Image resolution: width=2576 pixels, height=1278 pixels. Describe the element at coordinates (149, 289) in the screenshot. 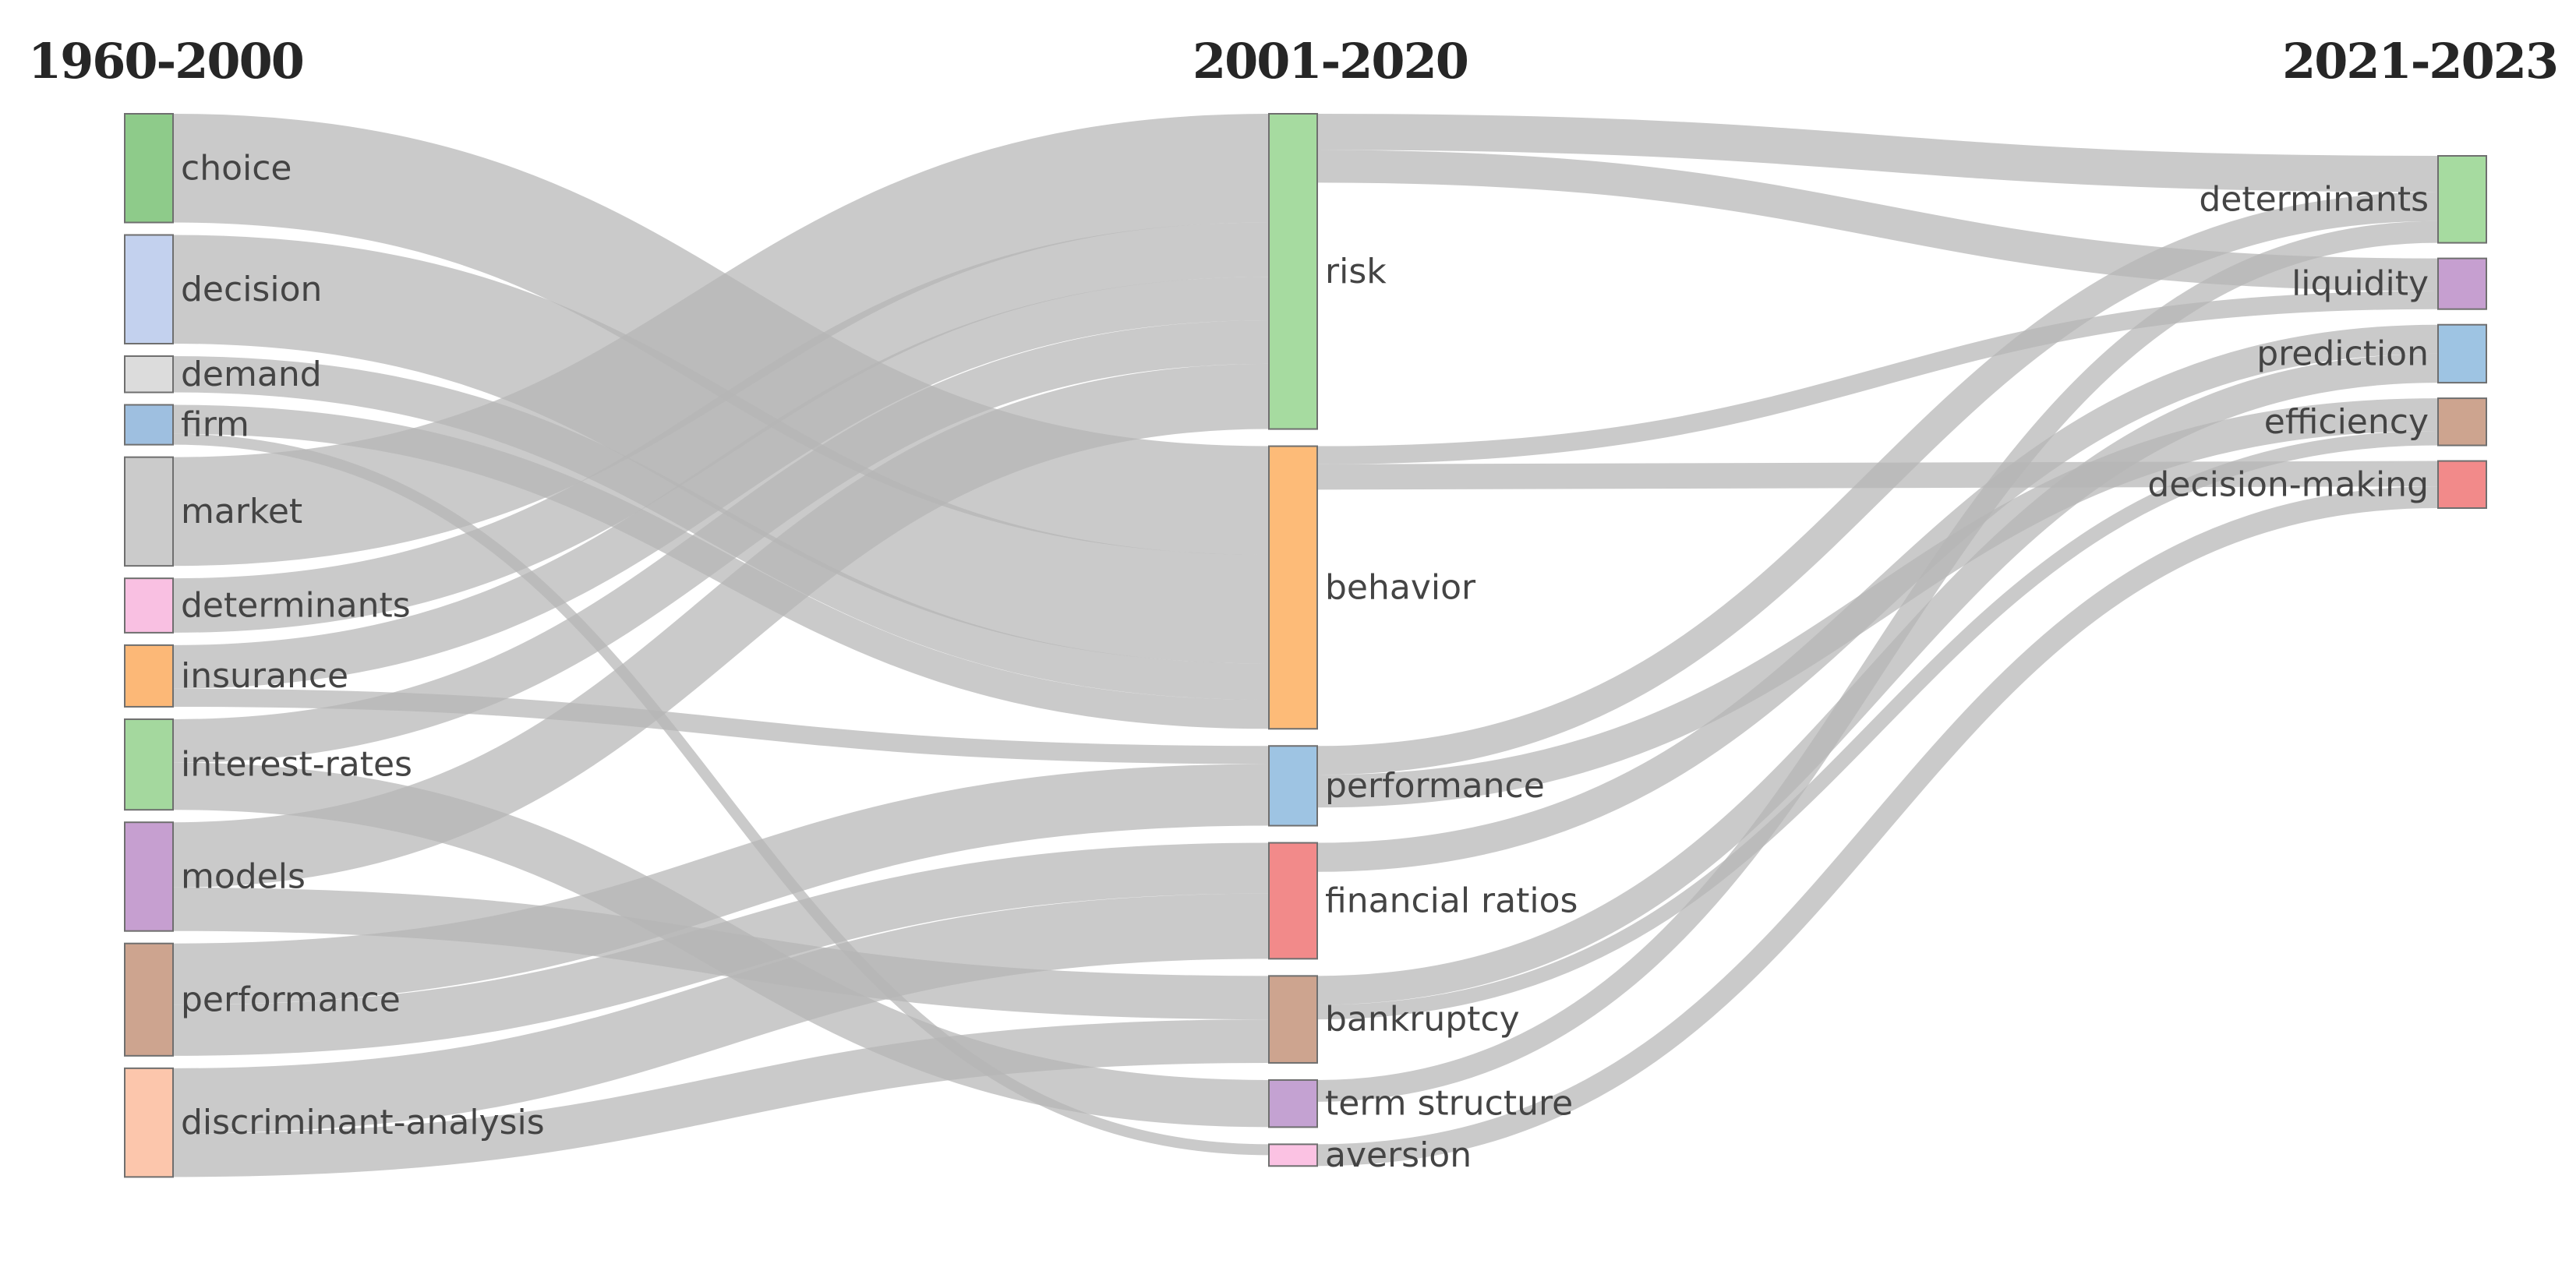

I see `node-c0_decision` at that location.